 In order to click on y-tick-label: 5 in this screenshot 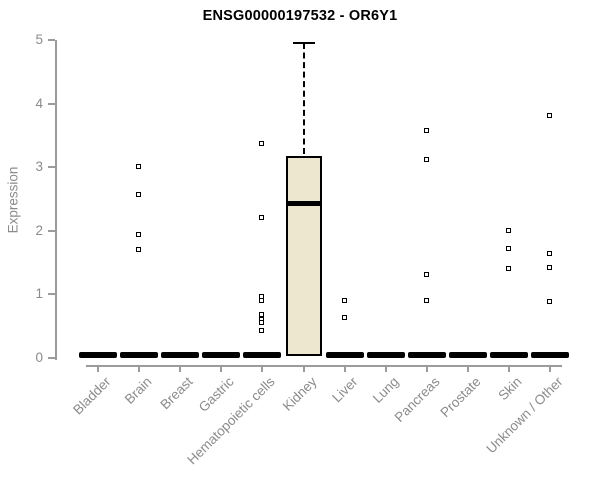, I will do `click(39, 39)`.